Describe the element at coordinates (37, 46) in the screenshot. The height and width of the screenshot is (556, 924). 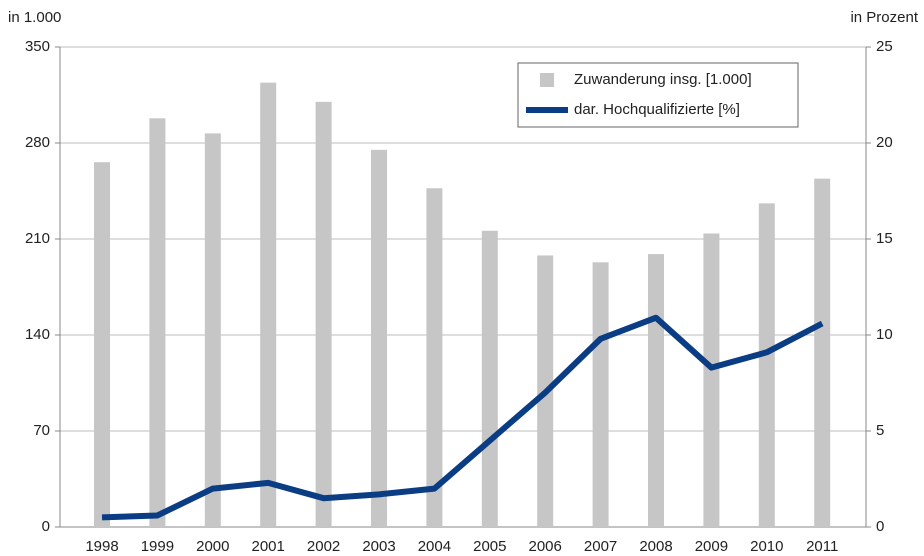
I see `y-tick-label: 350` at that location.